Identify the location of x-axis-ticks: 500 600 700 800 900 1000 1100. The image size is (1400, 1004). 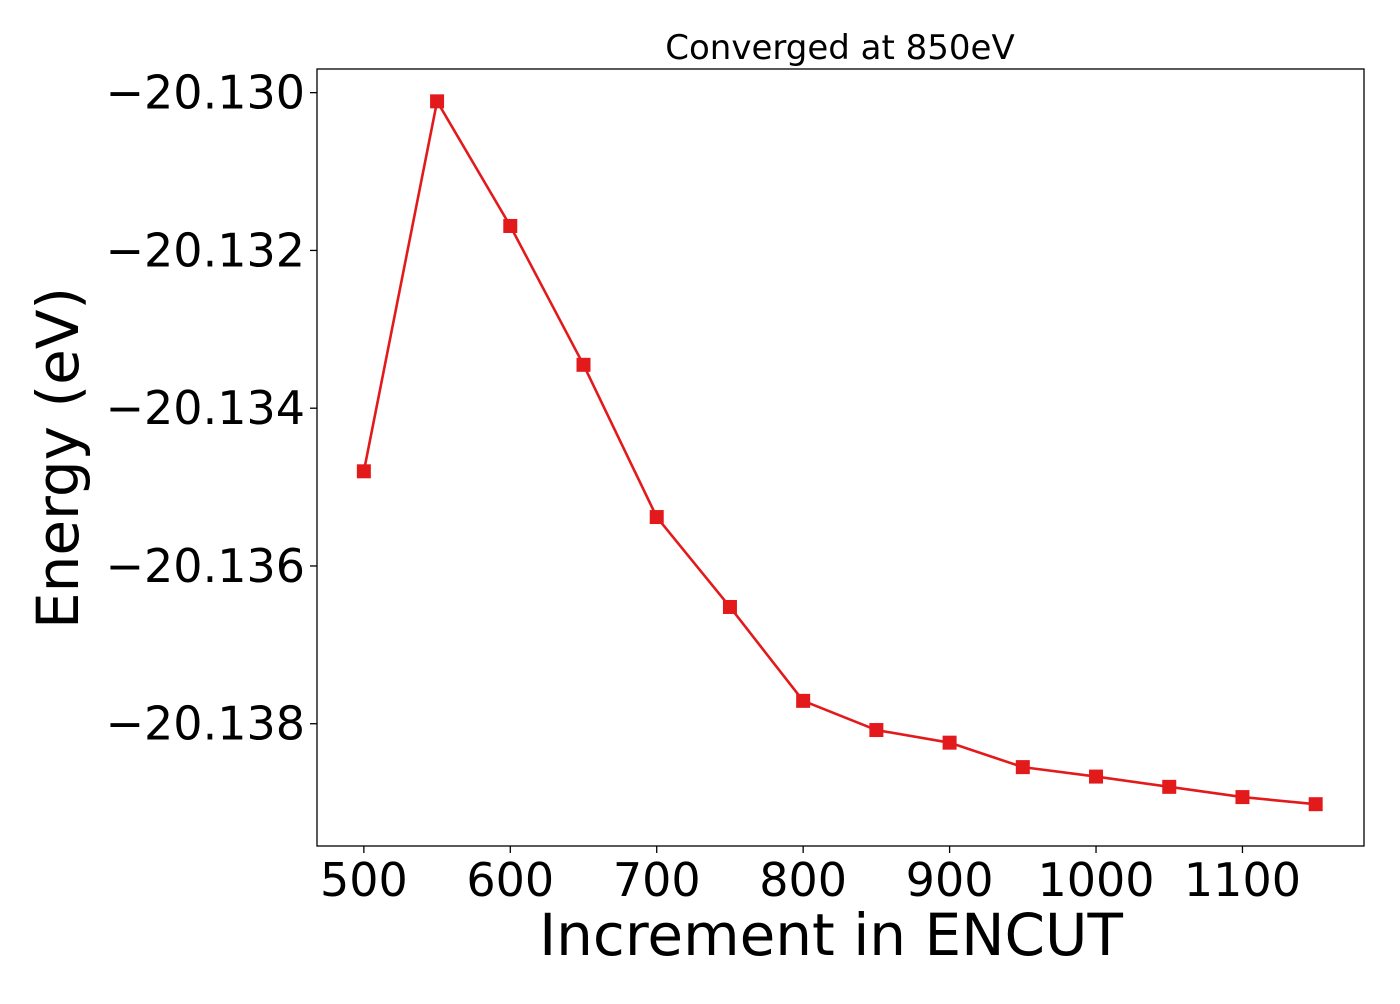
(810, 876).